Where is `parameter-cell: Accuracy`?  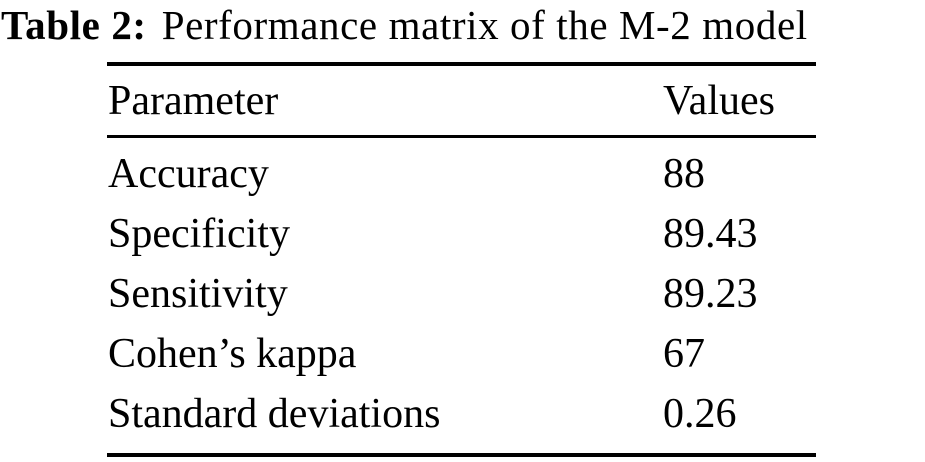
parameter-cell: Accuracy is located at coordinates (188, 174).